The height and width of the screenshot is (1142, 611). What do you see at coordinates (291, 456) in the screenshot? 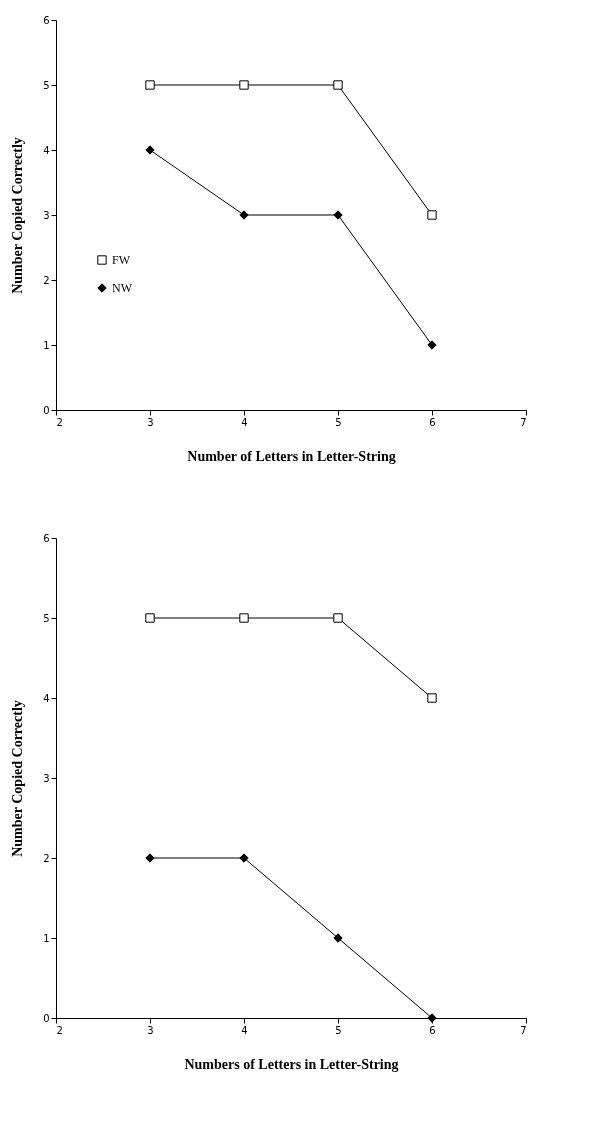
I see `x-axis-title: Number of Letters in Letter-String` at bounding box center [291, 456].